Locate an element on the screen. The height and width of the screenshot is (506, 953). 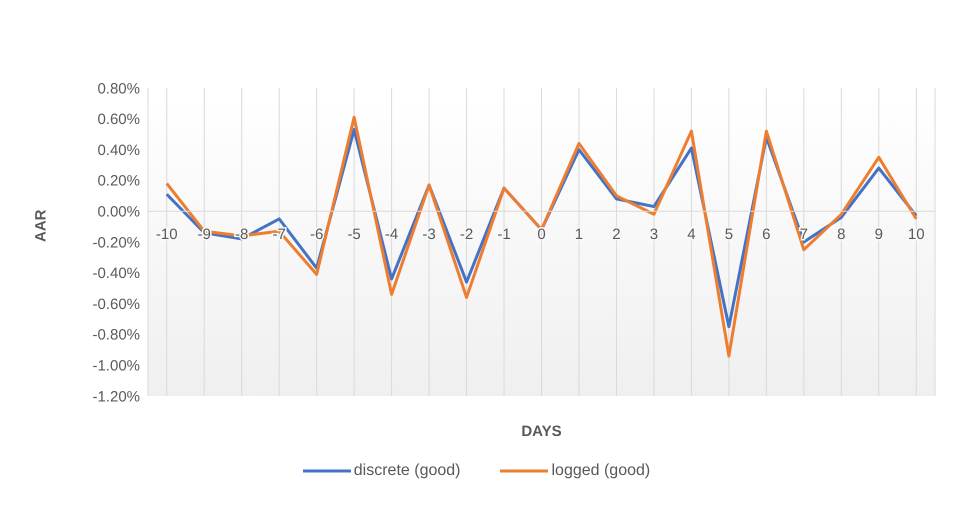
y-tick-label: 0.00% is located at coordinates (118, 212).